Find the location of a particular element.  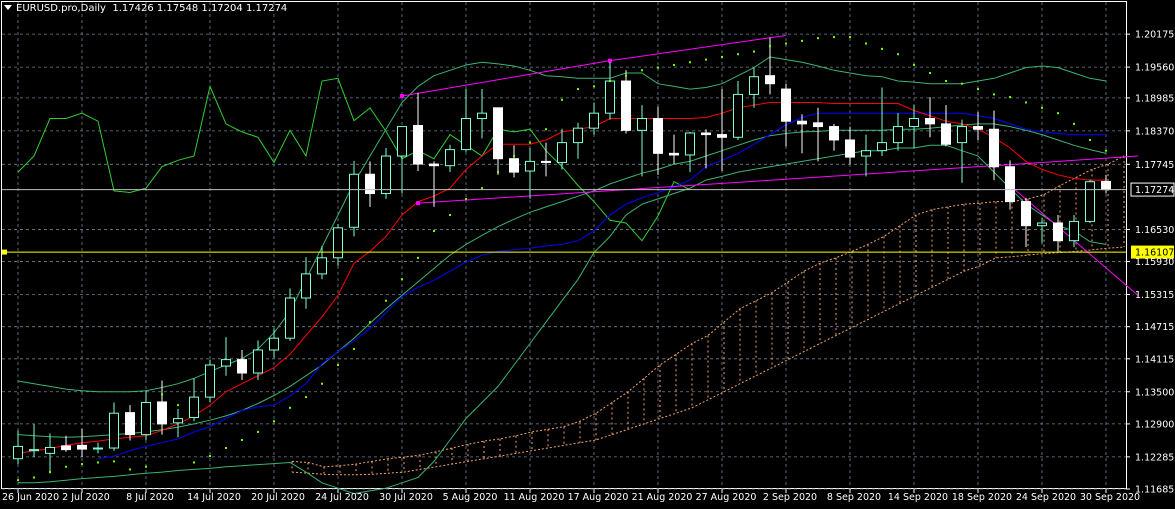

x-tick-label: 27 Aug 2020 is located at coordinates (726, 497).